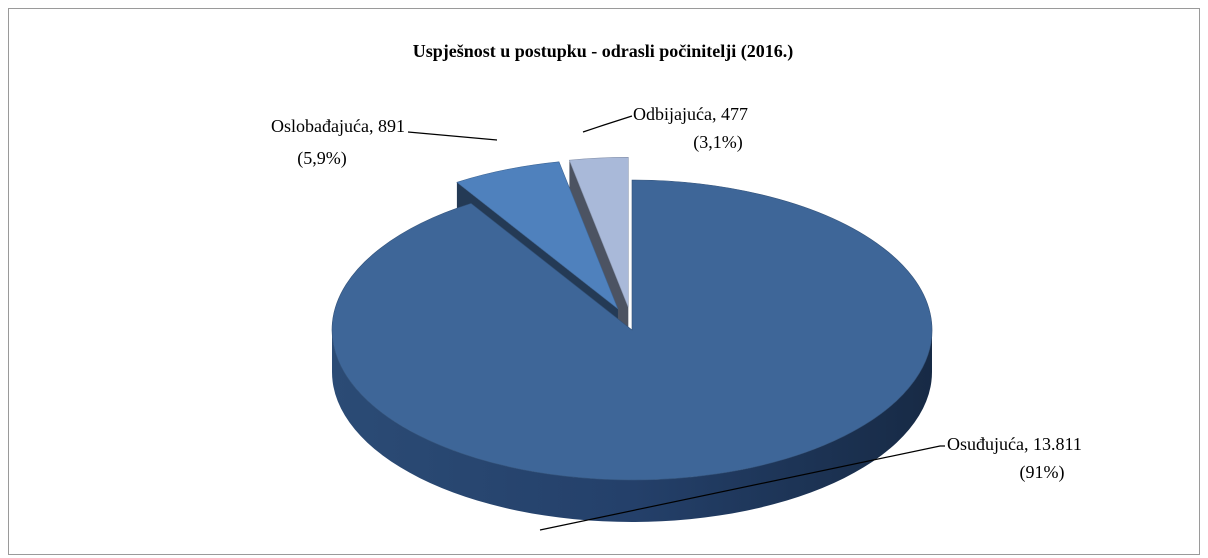  What do you see at coordinates (734, 114) in the screenshot?
I see `value-label: 477` at bounding box center [734, 114].